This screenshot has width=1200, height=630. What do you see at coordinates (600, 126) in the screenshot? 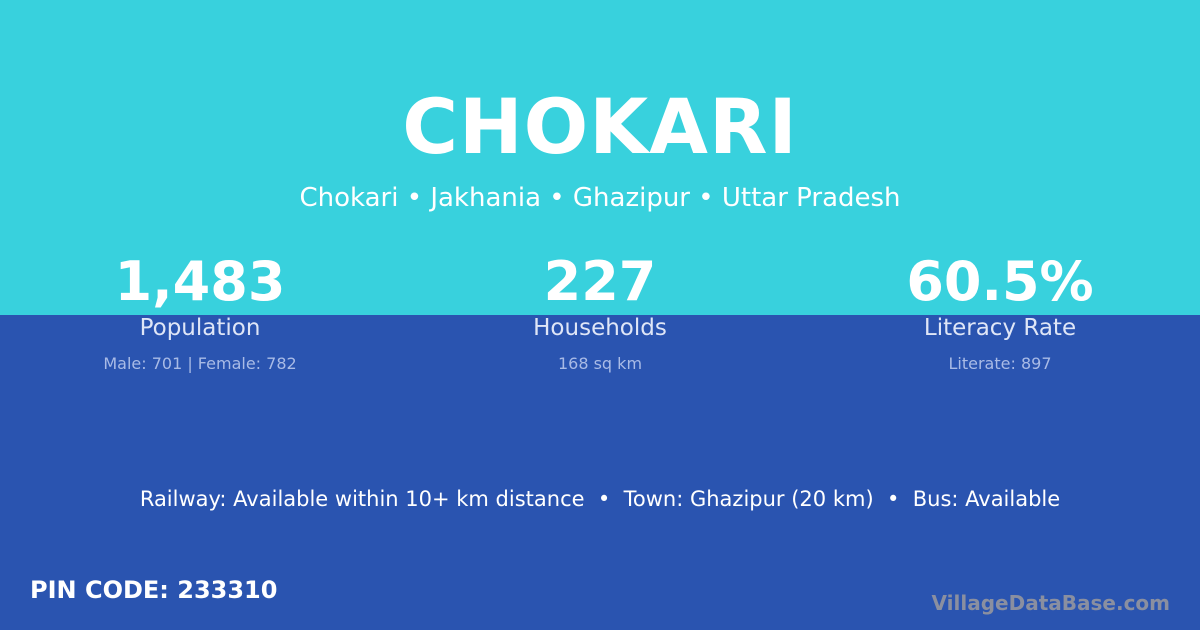
I see `village-title: CHOKARI` at bounding box center [600, 126].